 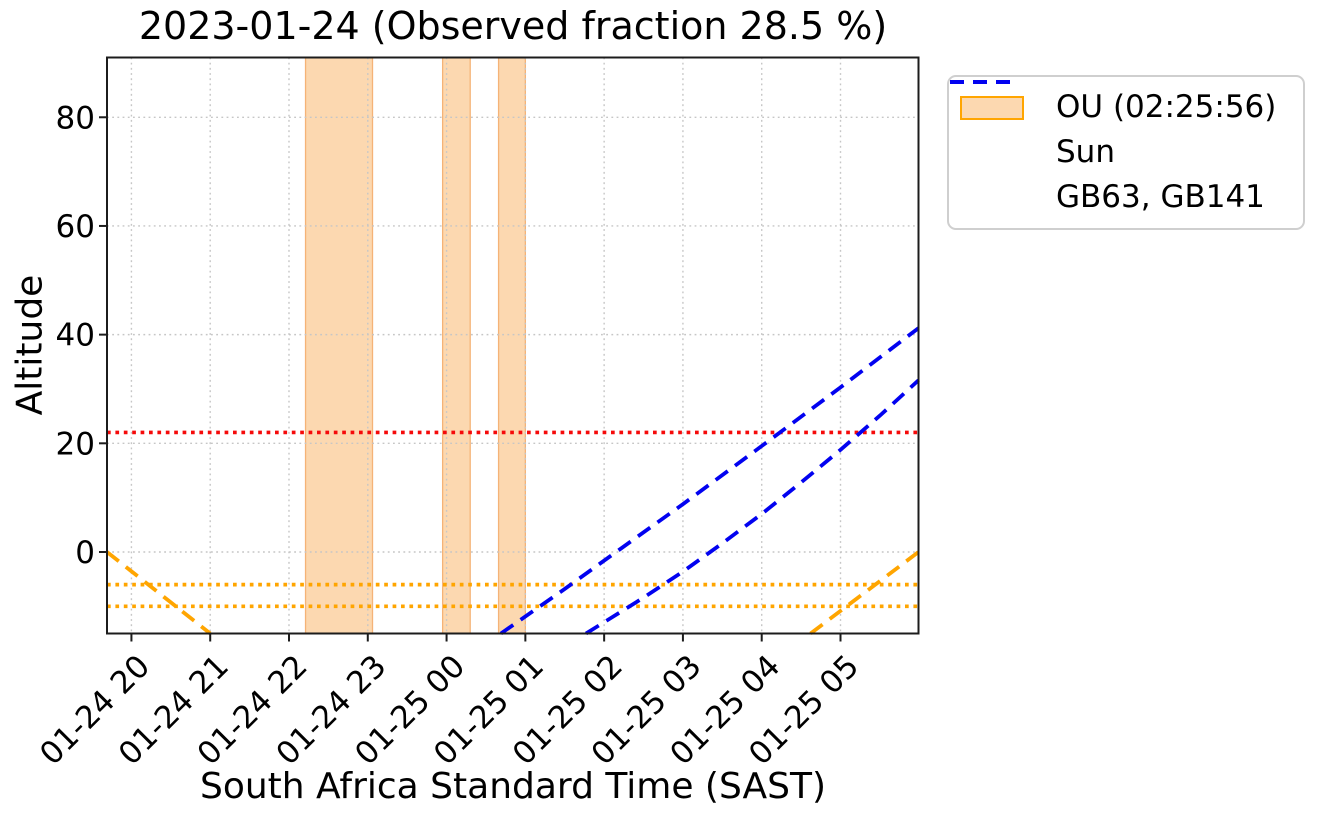 I want to click on legend-label-sun: Sun, so click(x=1085, y=152).